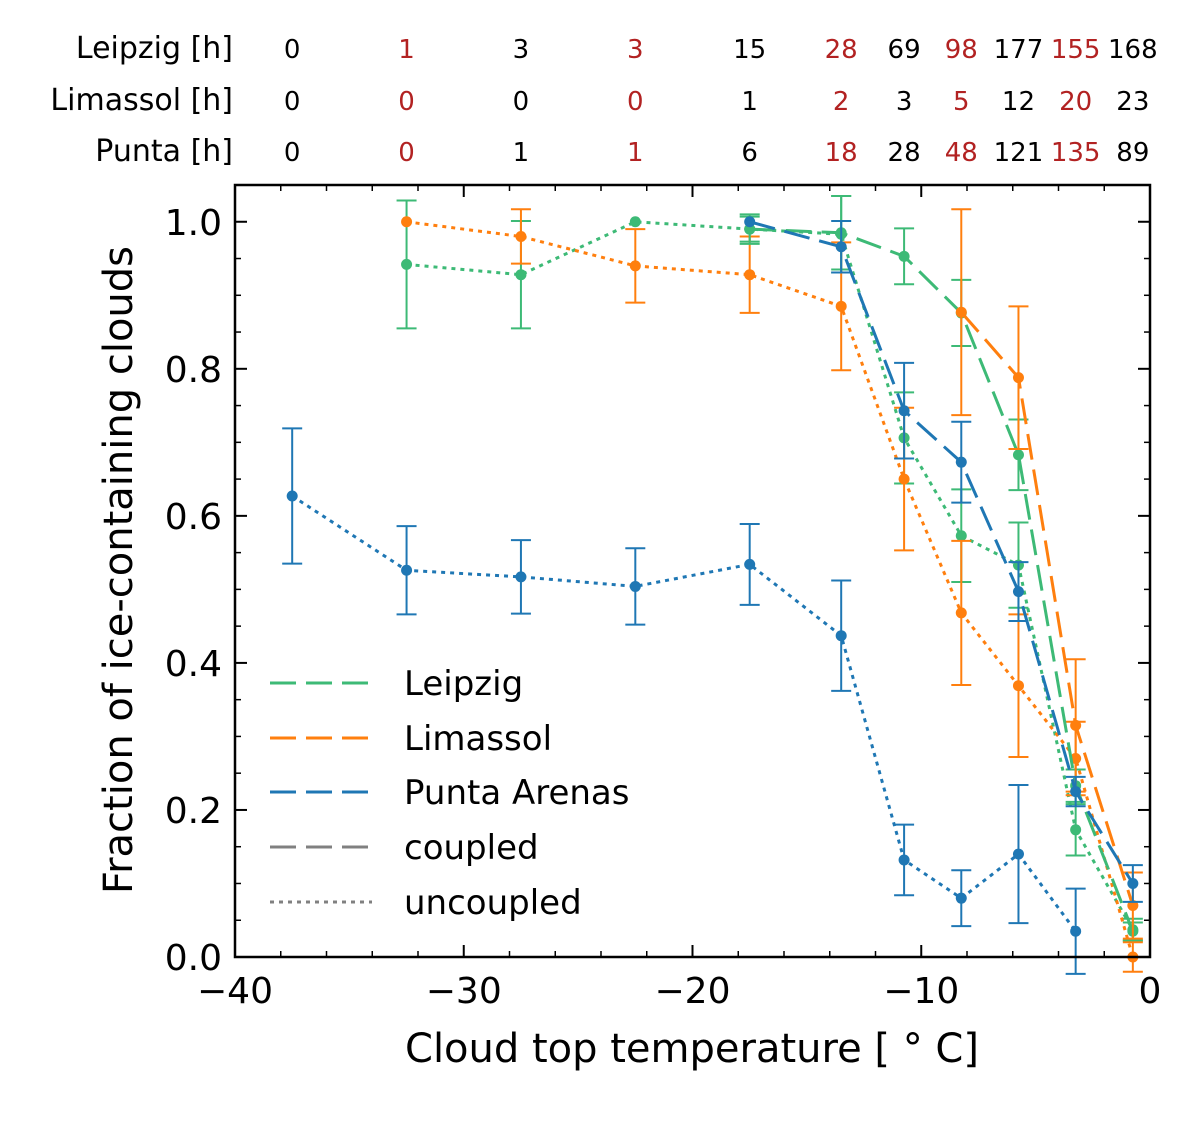  What do you see at coordinates (749, 50) in the screenshot?
I see `table-cell: 15` at bounding box center [749, 50].